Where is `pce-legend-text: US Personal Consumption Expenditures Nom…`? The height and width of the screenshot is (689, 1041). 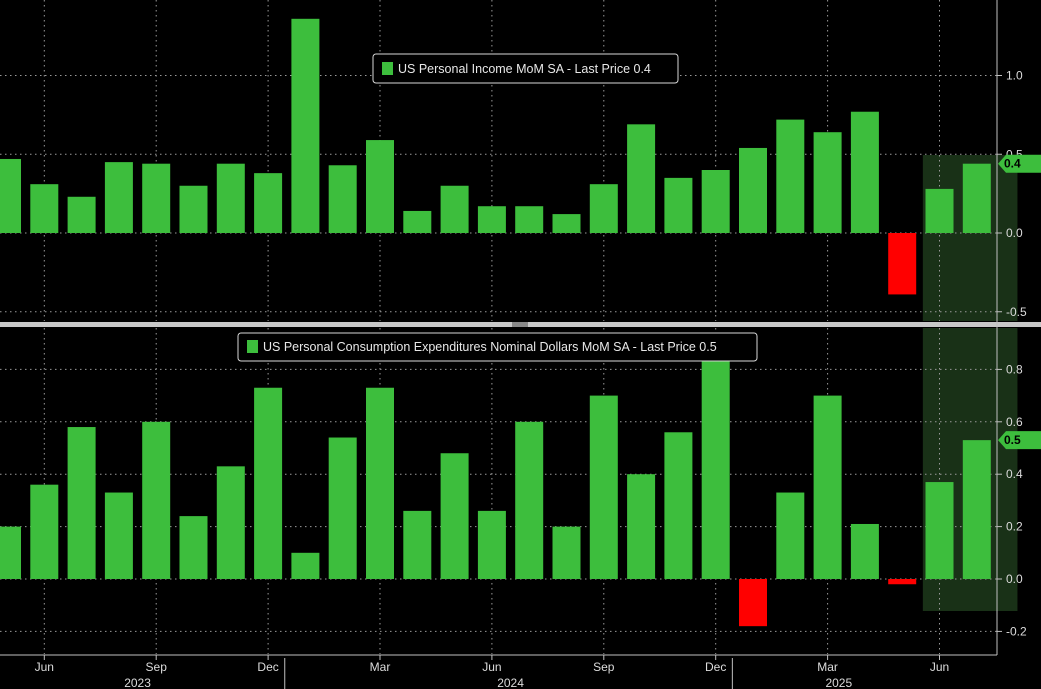 pce-legend-text: US Personal Consumption Expenditures Nom… is located at coordinates (490, 347).